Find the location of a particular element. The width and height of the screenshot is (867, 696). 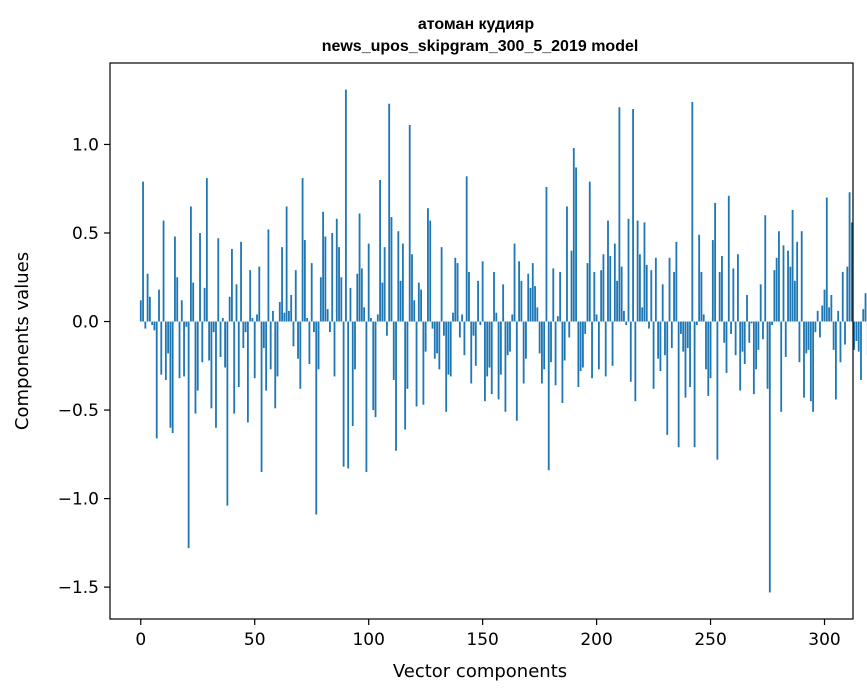

x-tick-label: 100 is located at coordinates (368, 640).